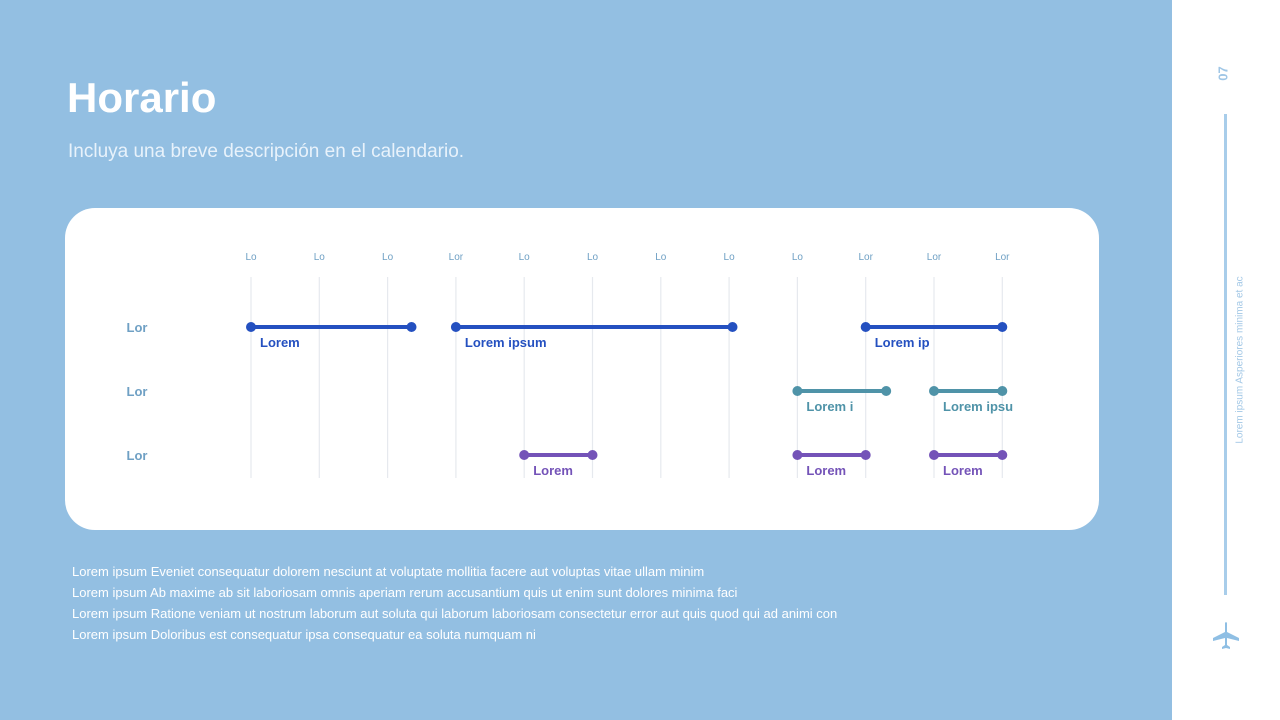  What do you see at coordinates (142, 97) in the screenshot?
I see `page-title: Horario` at bounding box center [142, 97].